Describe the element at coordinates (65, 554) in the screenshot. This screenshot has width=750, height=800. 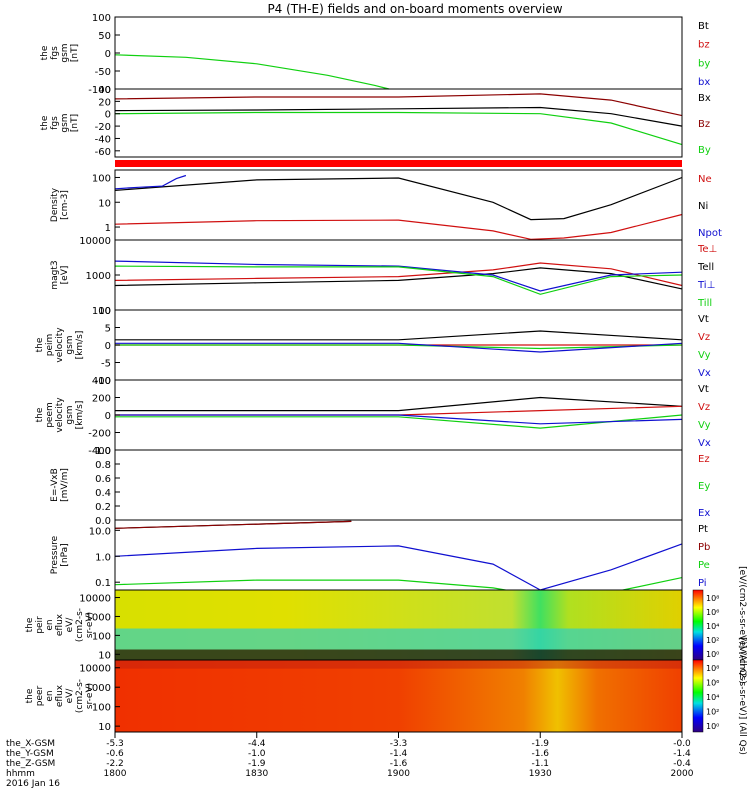
I see `y-axis-label: [nPa]` at that location.